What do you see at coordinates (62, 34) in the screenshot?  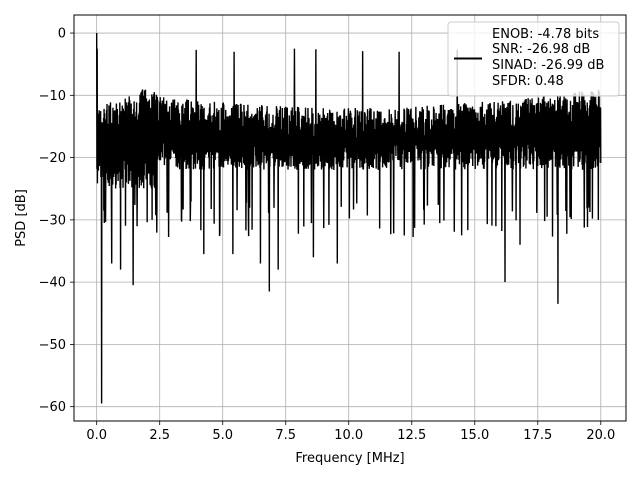 I see `y-tick-label: 0` at bounding box center [62, 34].